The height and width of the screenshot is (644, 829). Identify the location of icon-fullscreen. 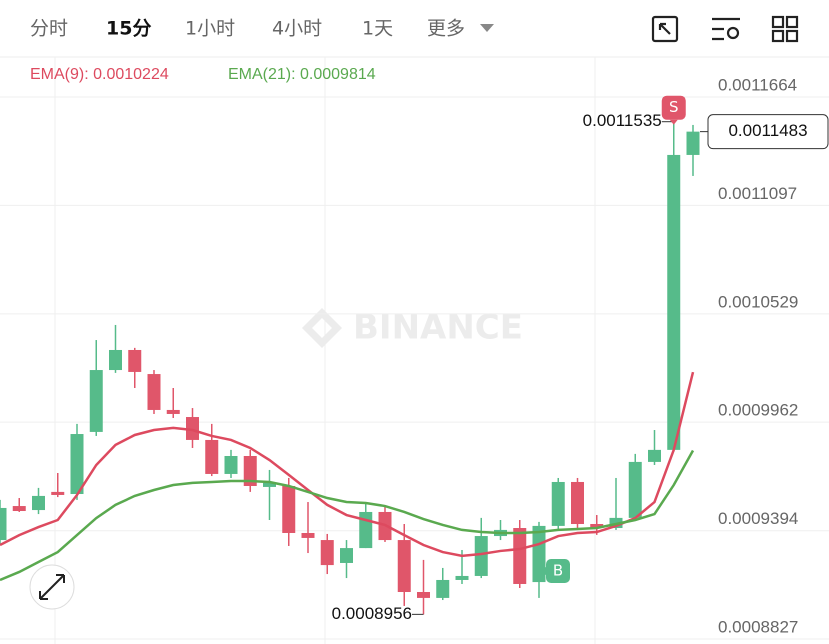
(665, 29).